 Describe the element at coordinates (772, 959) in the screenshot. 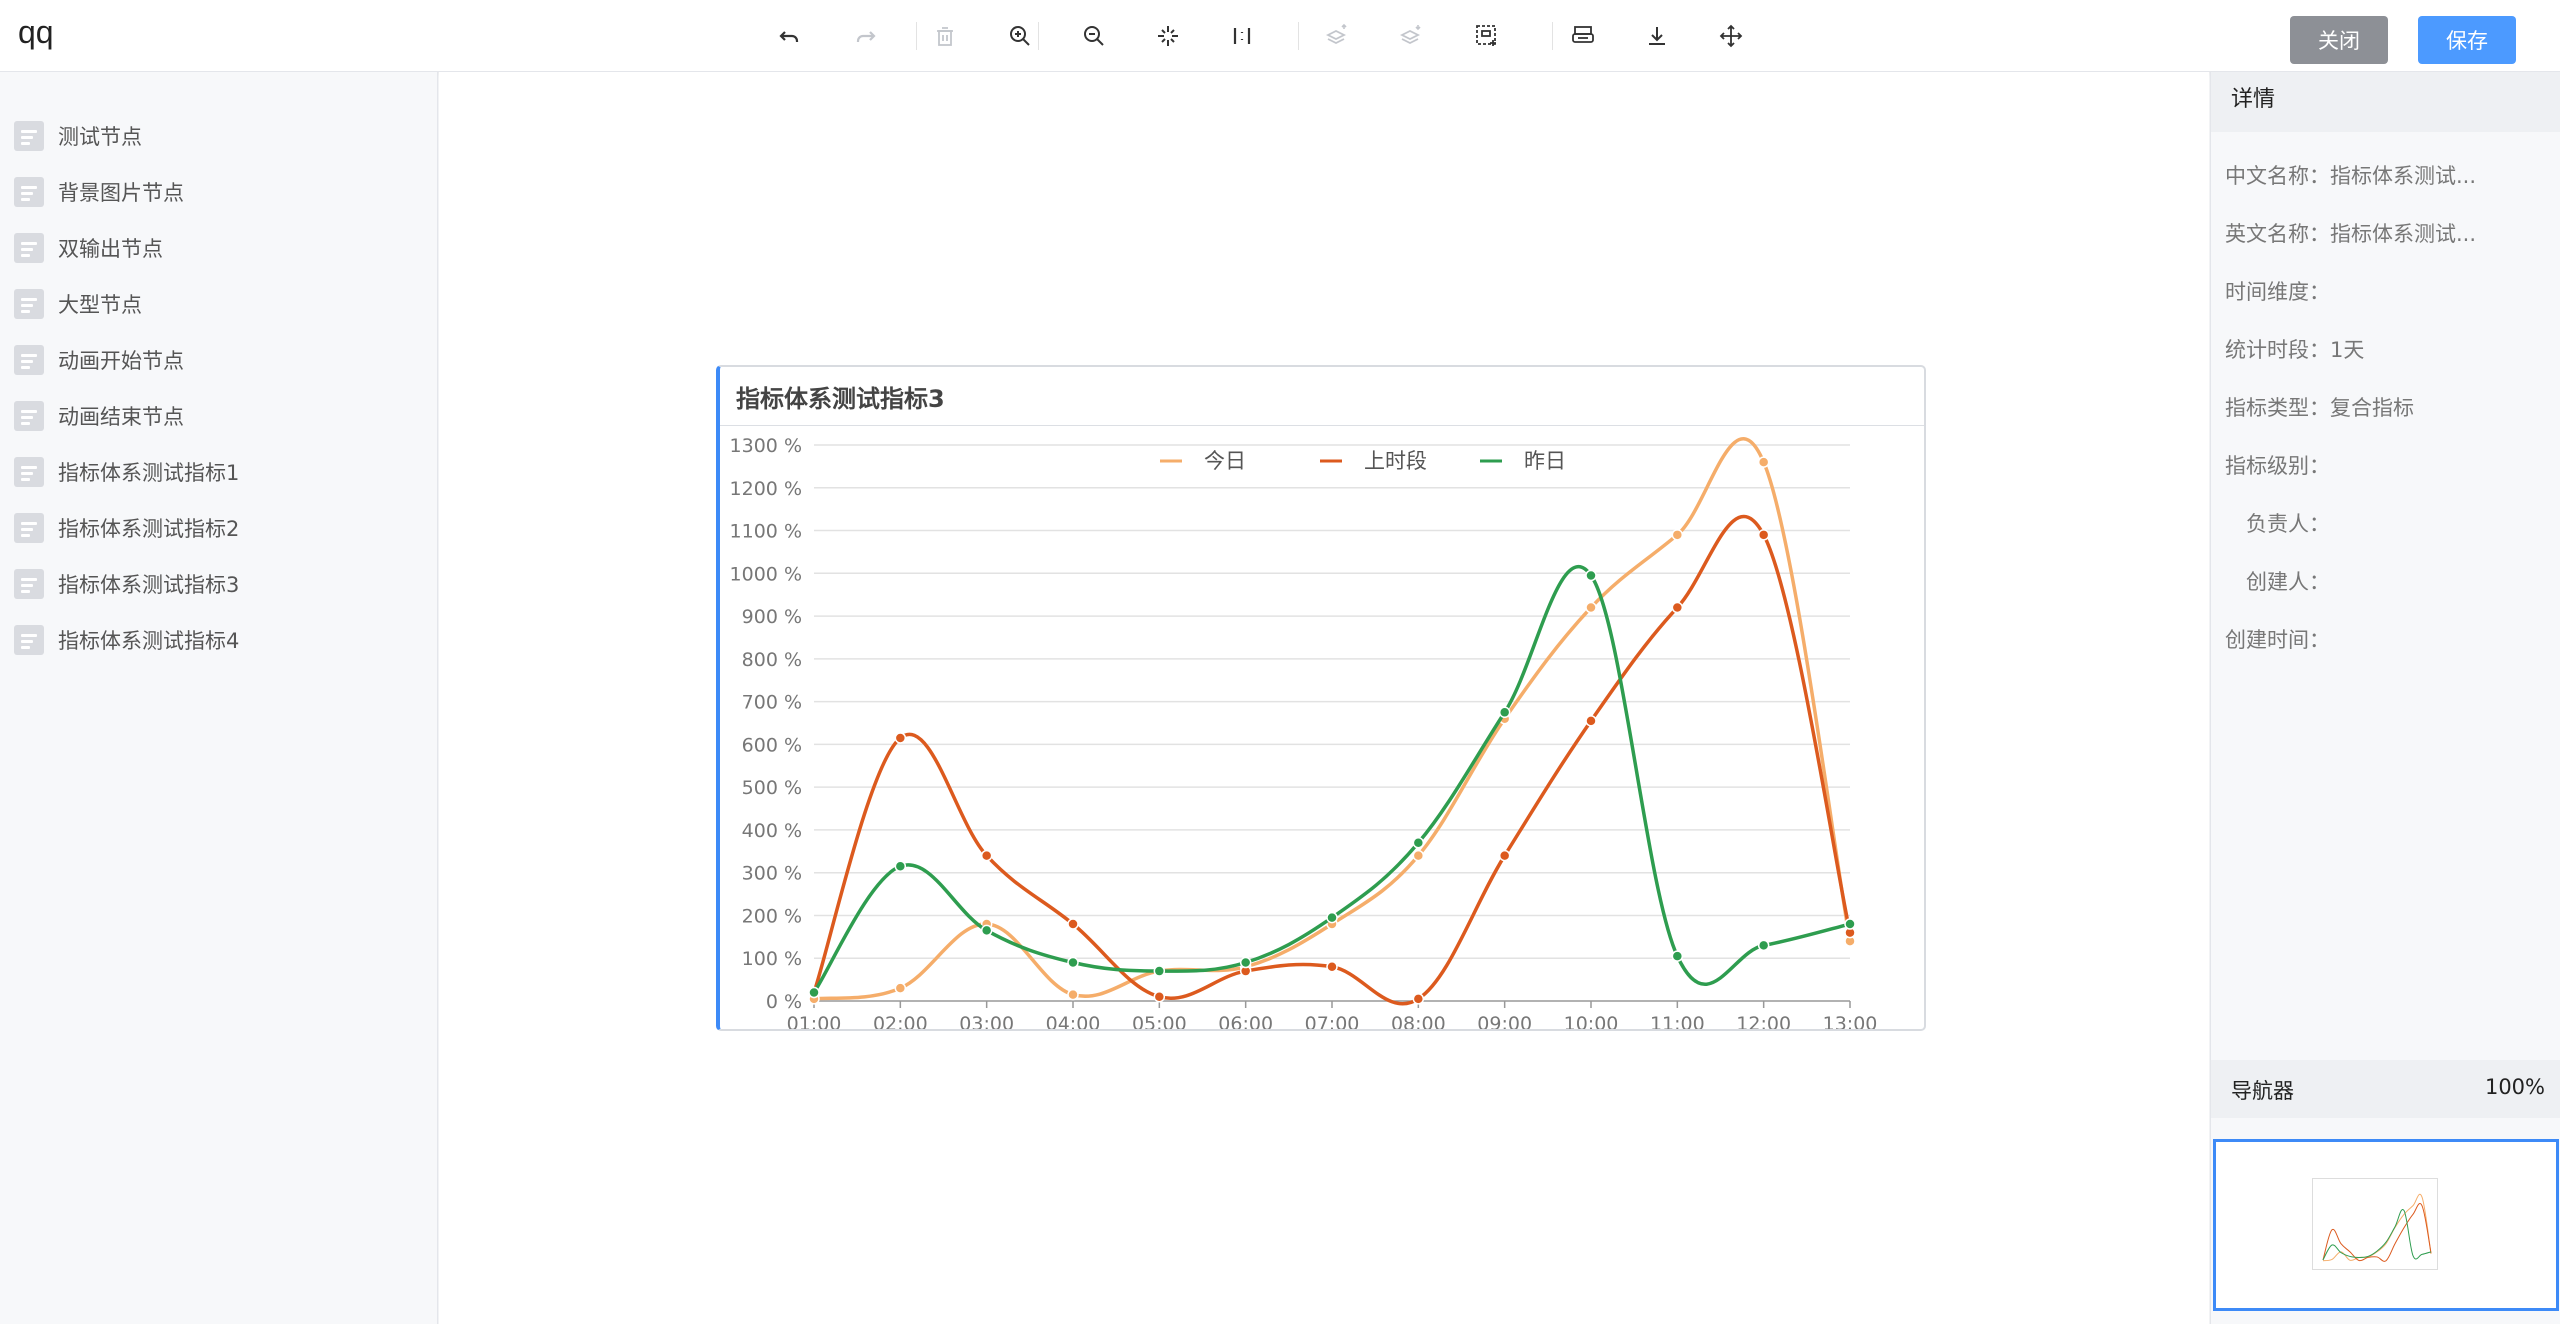

I see `y-tick-label: 100 %` at that location.